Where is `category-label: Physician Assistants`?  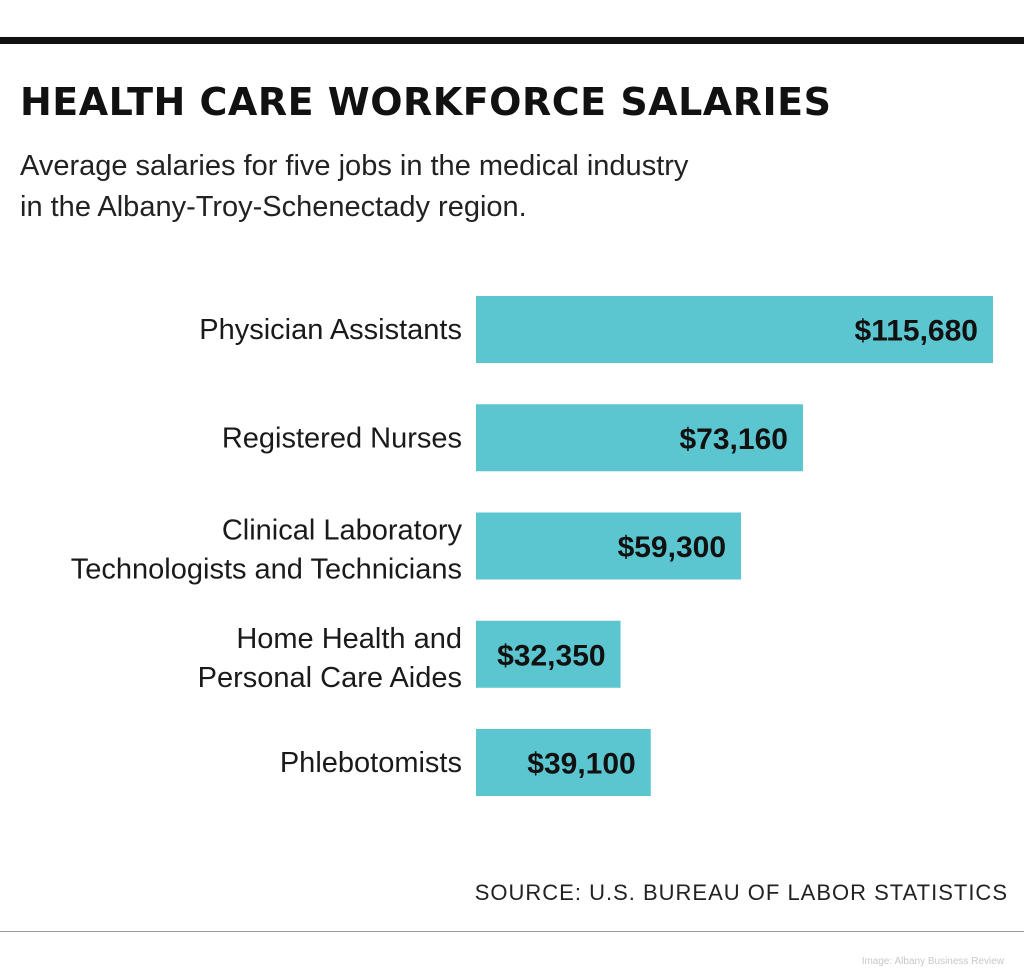
category-label: Physician Assistants is located at coordinates (330, 330).